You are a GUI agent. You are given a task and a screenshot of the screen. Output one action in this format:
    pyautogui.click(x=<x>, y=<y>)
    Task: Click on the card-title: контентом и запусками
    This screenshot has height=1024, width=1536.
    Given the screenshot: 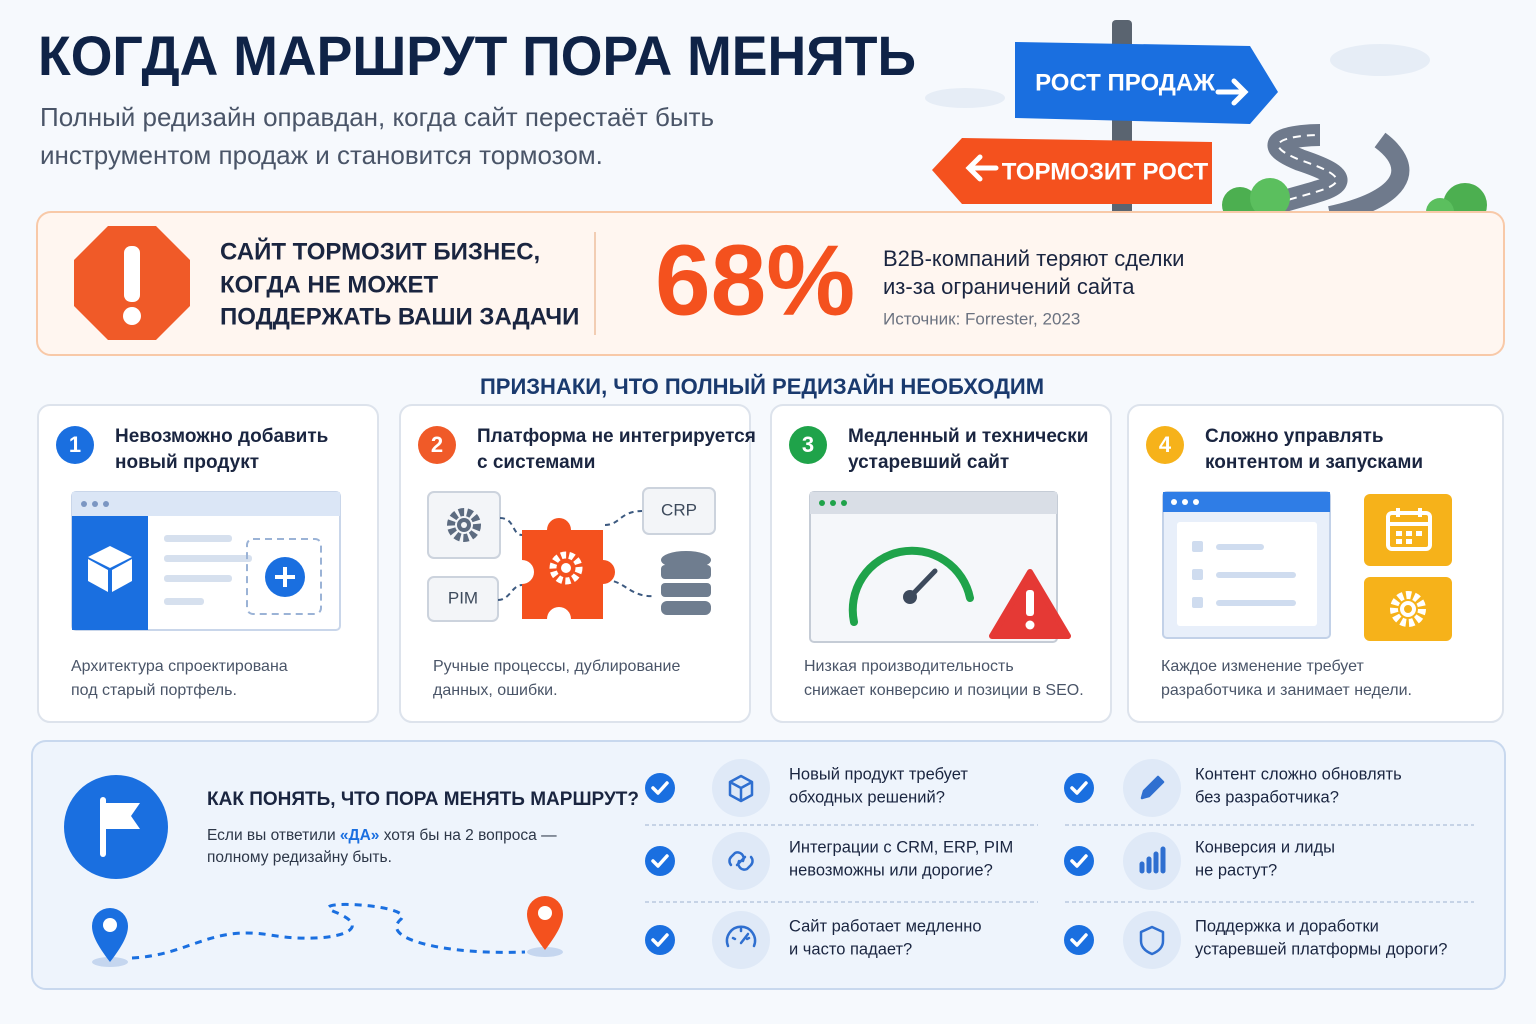 What is the action you would take?
    pyautogui.click(x=1314, y=462)
    